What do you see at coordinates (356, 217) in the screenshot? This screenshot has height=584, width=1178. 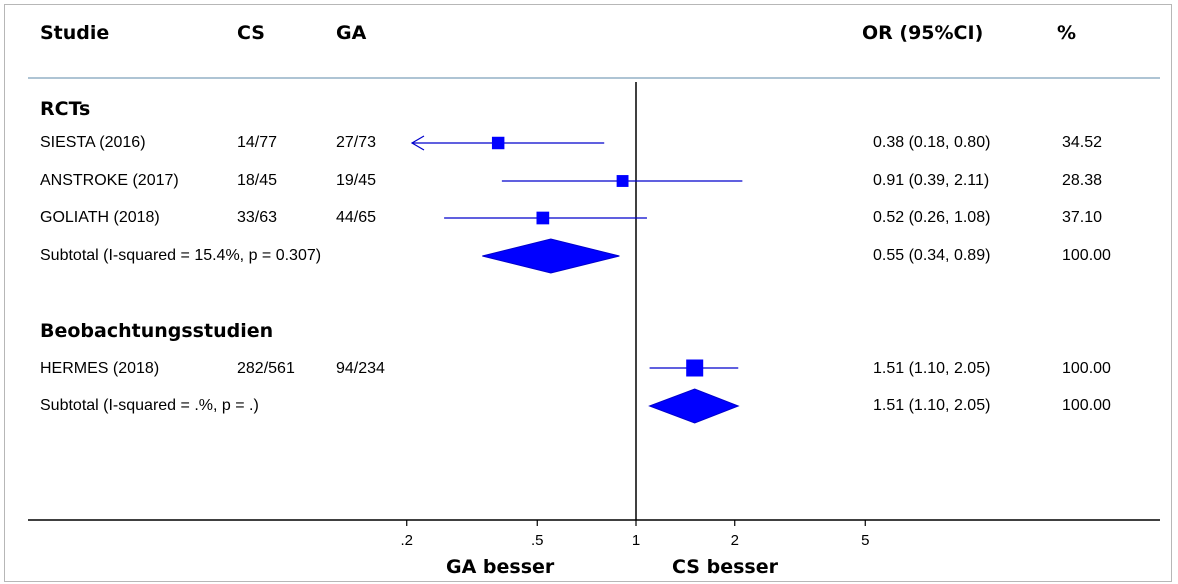 I see `study-ga: 44/65` at bounding box center [356, 217].